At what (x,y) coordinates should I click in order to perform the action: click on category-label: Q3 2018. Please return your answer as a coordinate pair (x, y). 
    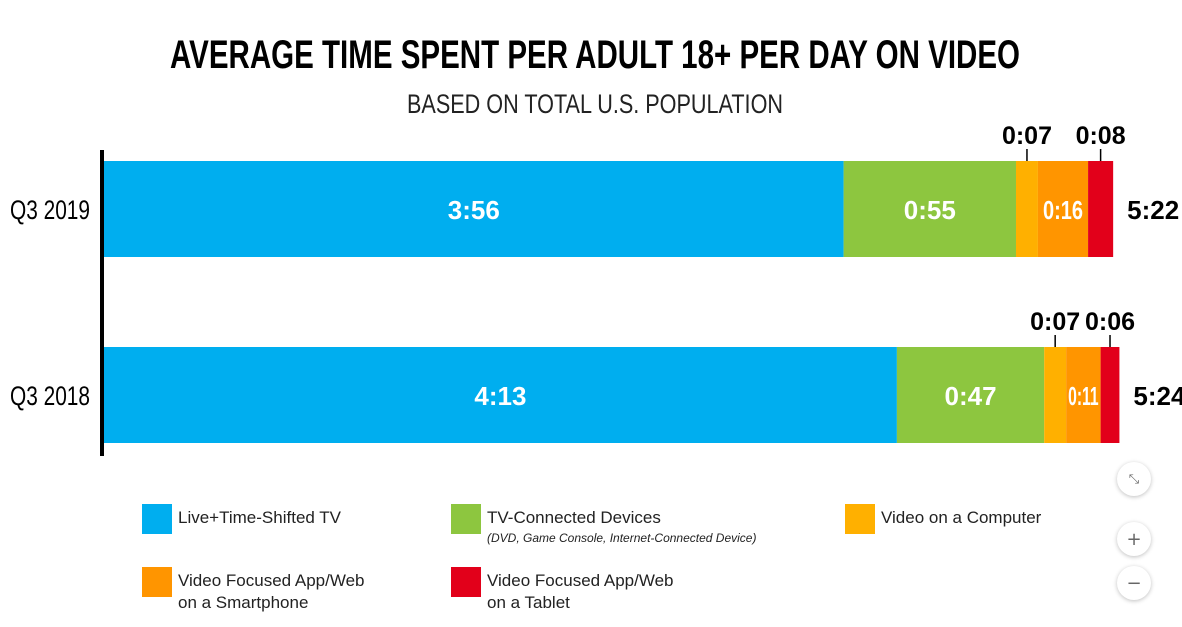
    Looking at the image, I should click on (50, 396).